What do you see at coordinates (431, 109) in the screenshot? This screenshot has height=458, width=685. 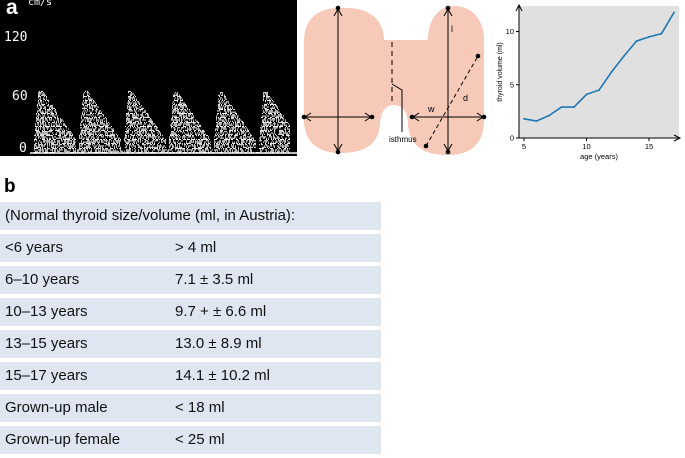 I see `width-label: w` at bounding box center [431, 109].